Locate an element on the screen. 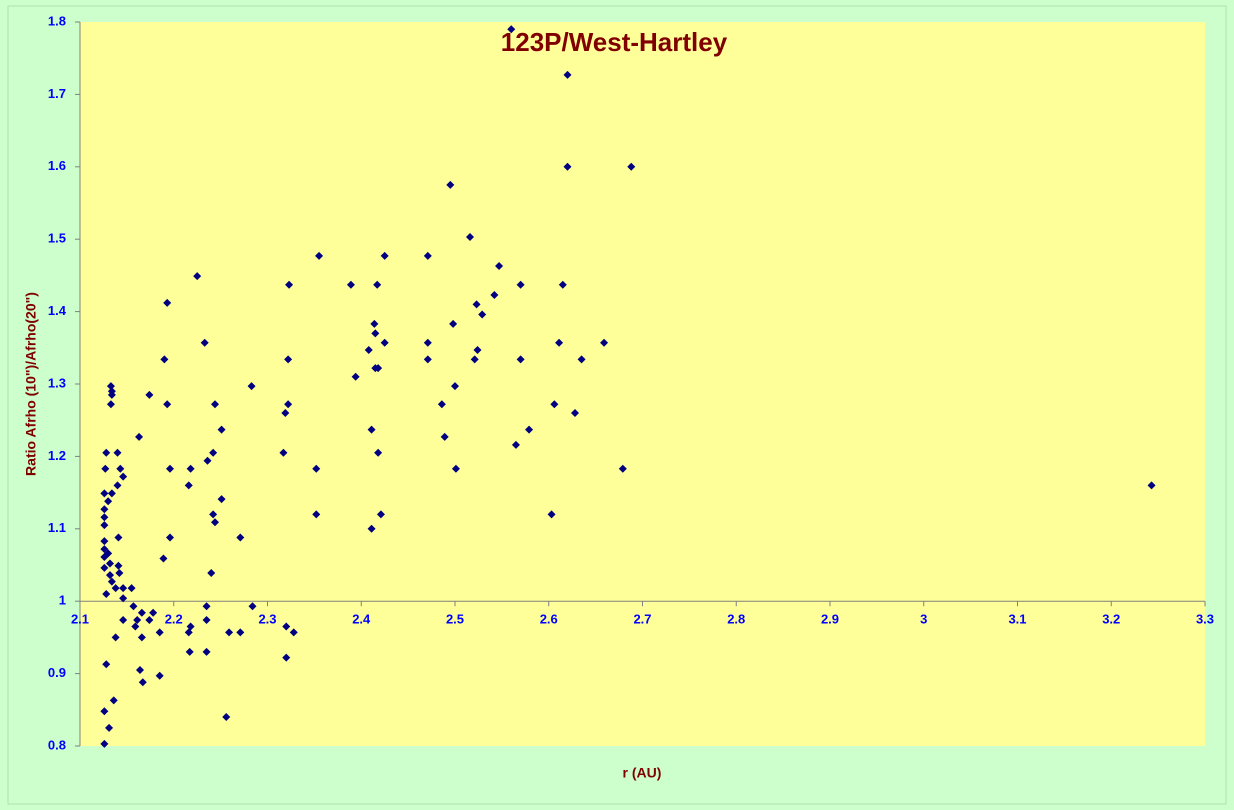 This screenshot has height=810, width=1234. x-tick-label: 2.9 is located at coordinates (830, 619).